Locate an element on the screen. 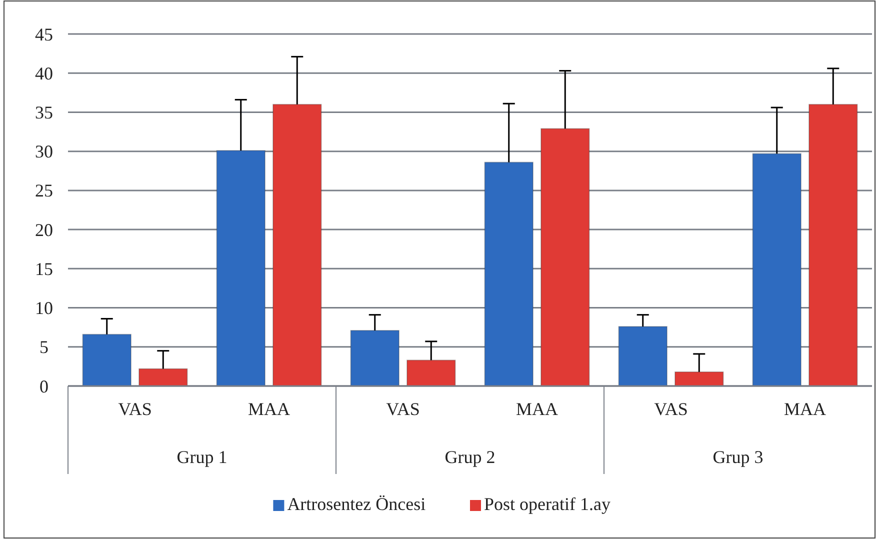 Image resolution: width=876 pixels, height=539 pixels. y-tick-label: 45 is located at coordinates (44, 34).